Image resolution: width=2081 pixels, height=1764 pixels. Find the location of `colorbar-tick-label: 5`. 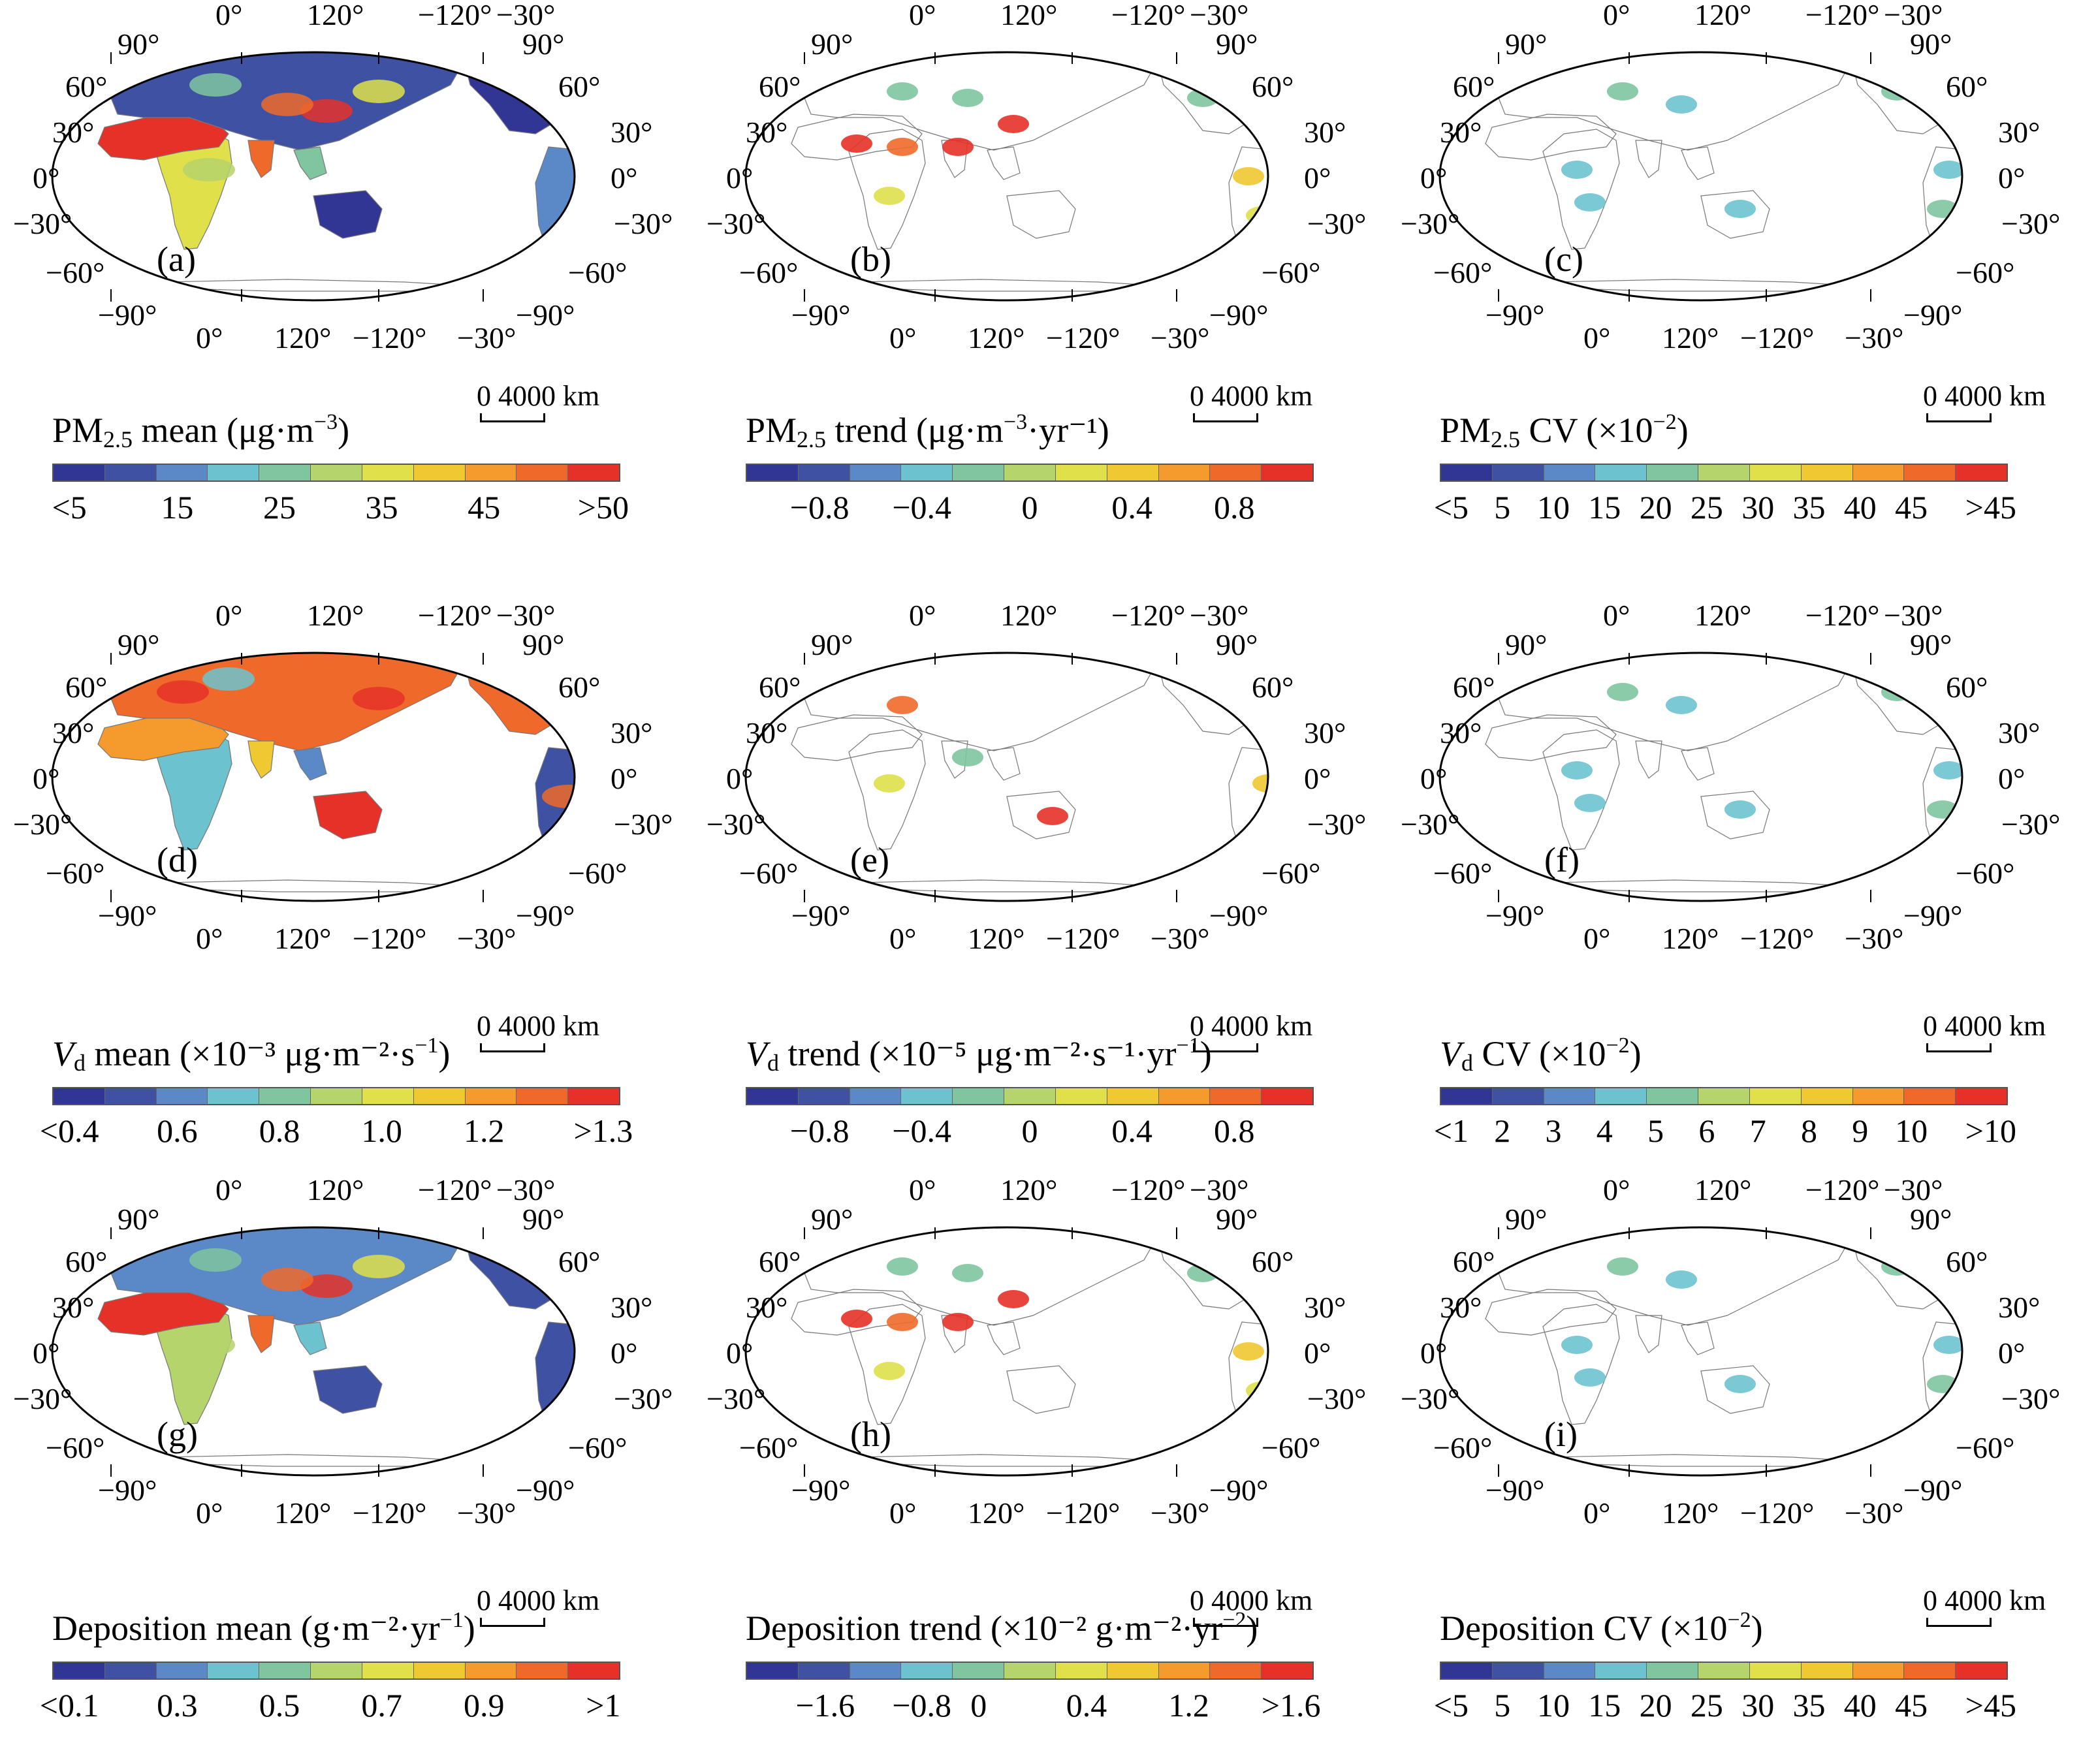

colorbar-tick-label: 5 is located at coordinates (1656, 1130).